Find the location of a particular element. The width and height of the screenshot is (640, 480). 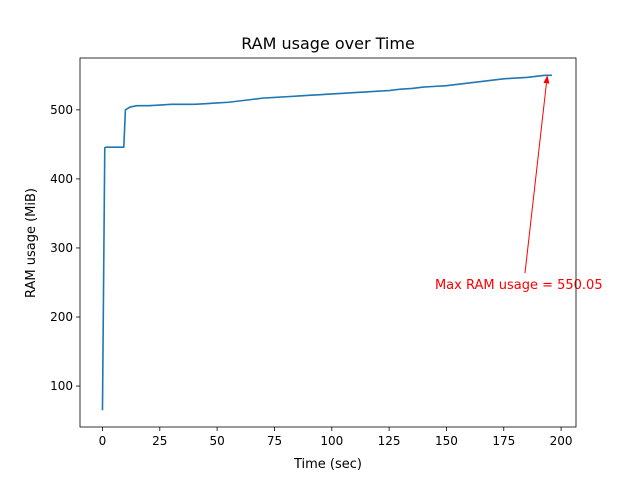

annotation-arrow-shaft is located at coordinates (535, 178).